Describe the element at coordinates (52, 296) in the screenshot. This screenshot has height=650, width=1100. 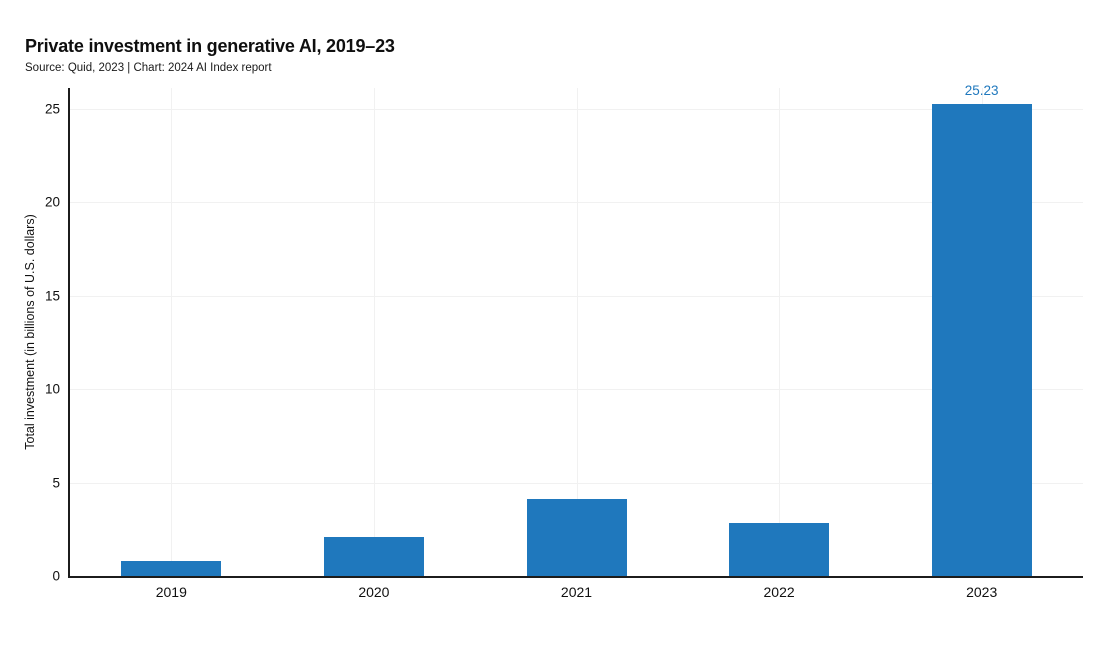
I see `y-tick-label: 15` at that location.